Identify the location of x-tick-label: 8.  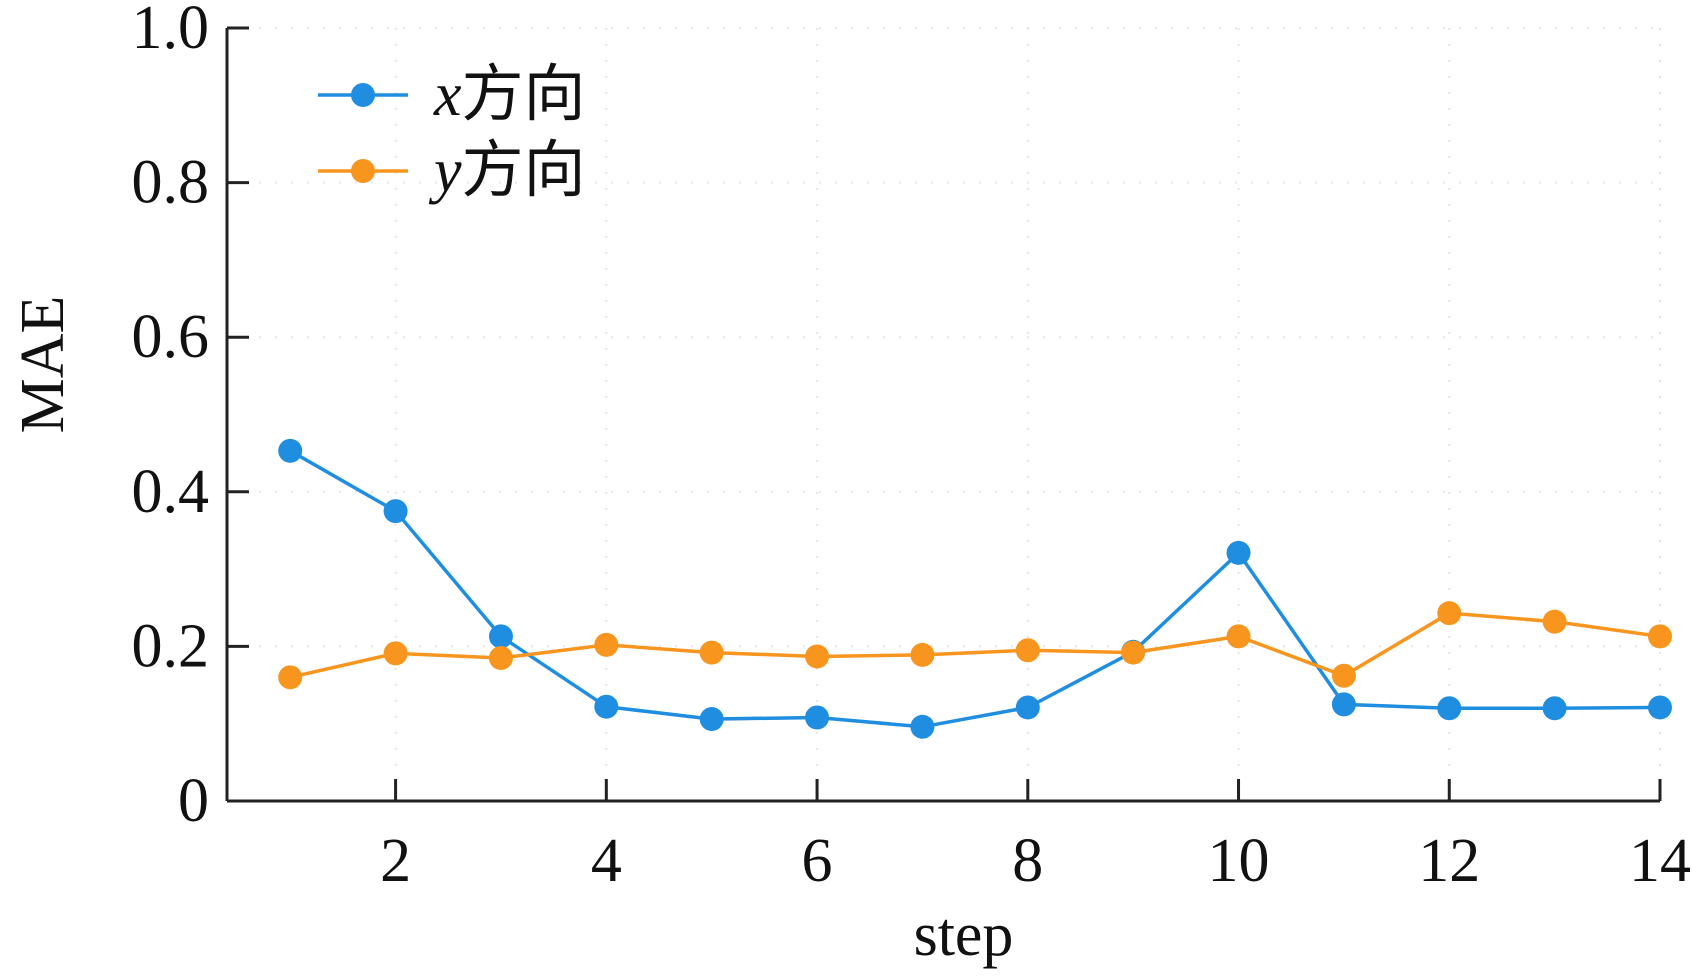
(1027, 861).